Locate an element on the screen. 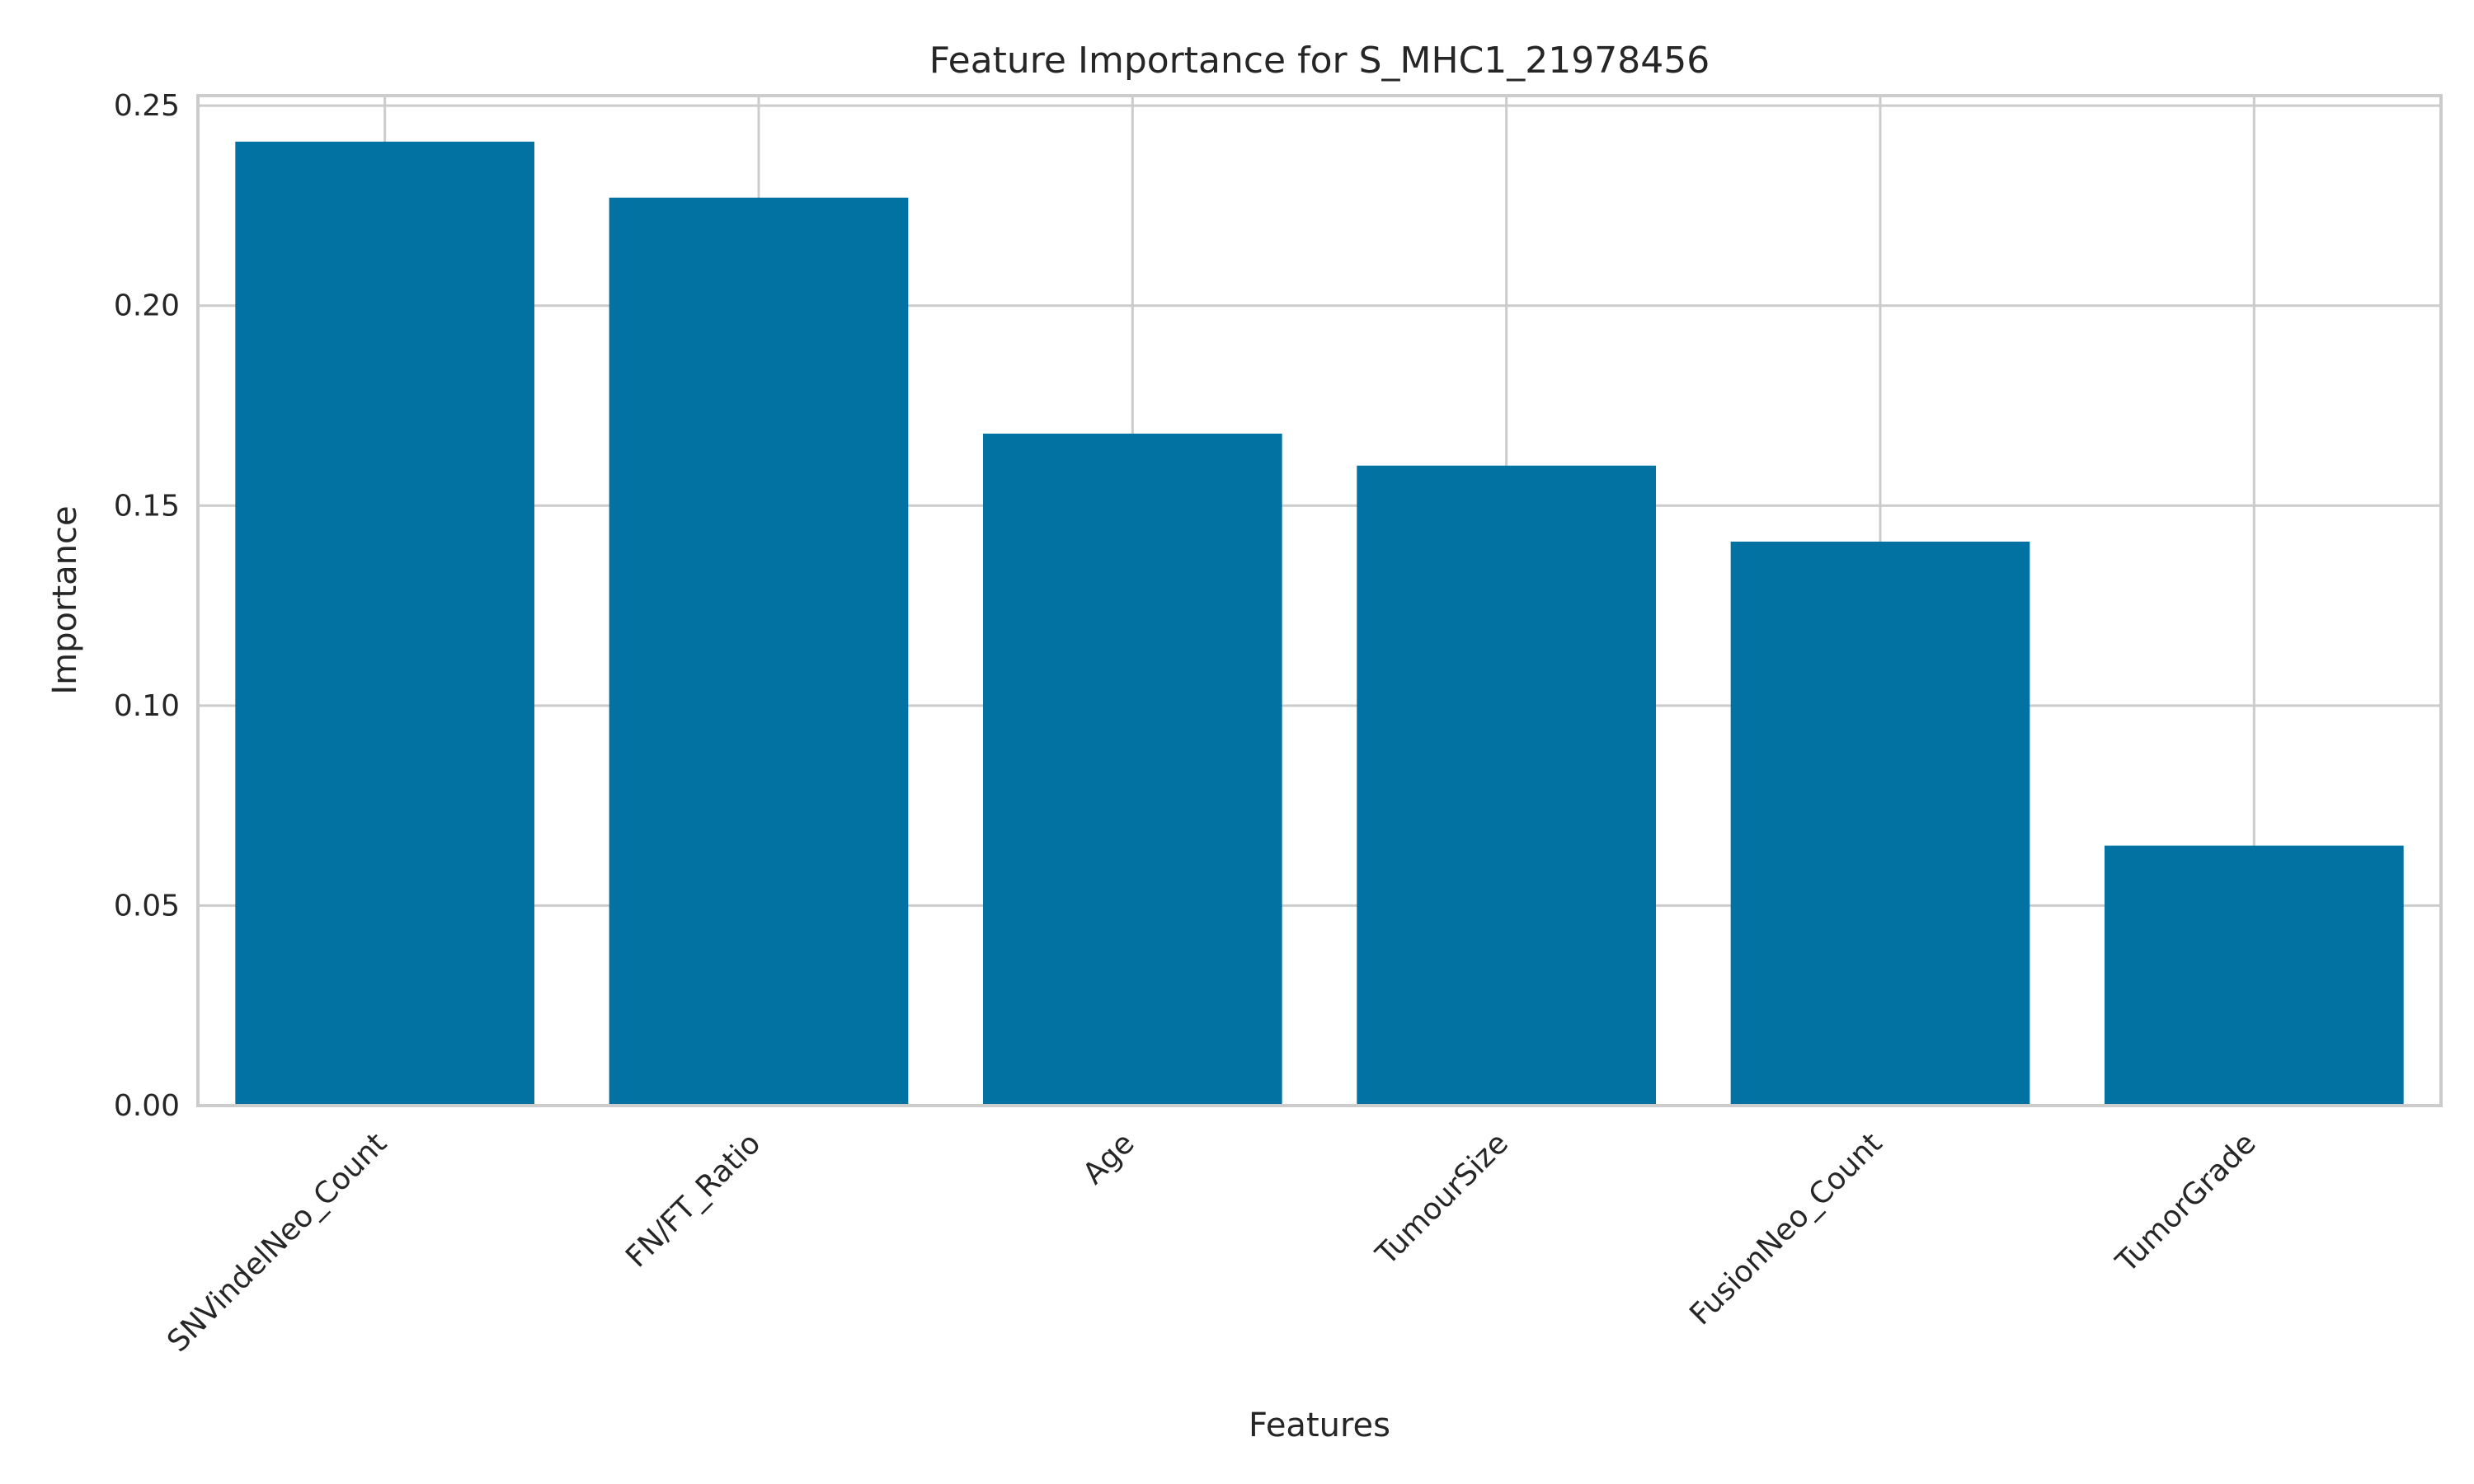  x-tick-label: TumorGrade is located at coordinates (2186, 1203).